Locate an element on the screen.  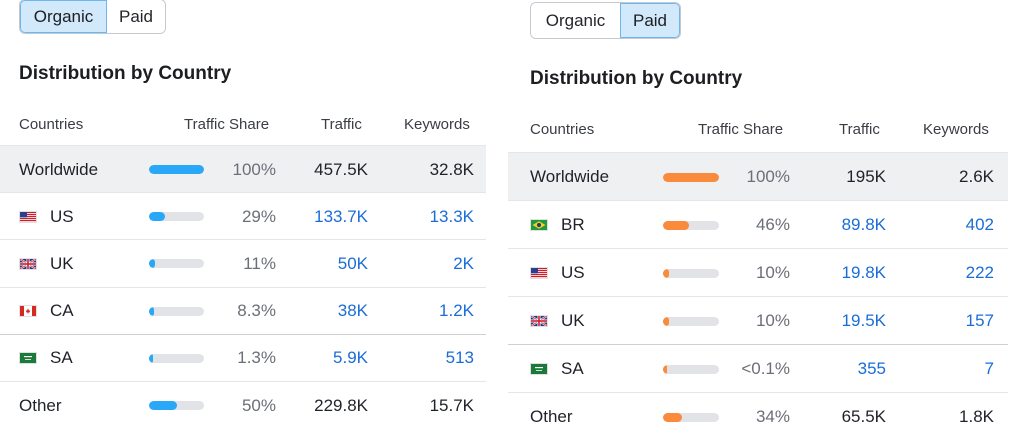
country-cell: CA is located at coordinates (46, 311).